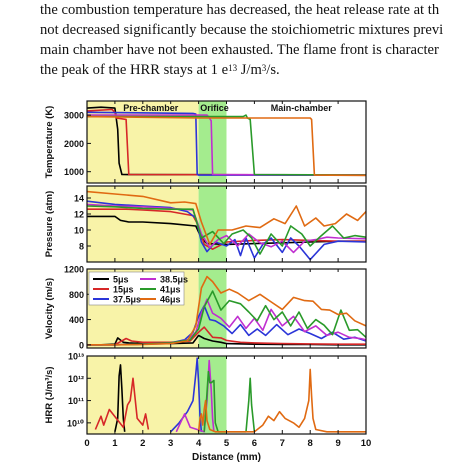 Image resolution: width=474 pixels, height=474 pixels. Describe the element at coordinates (199, 443) in the screenshot. I see `x-tick-label: 4` at that location.